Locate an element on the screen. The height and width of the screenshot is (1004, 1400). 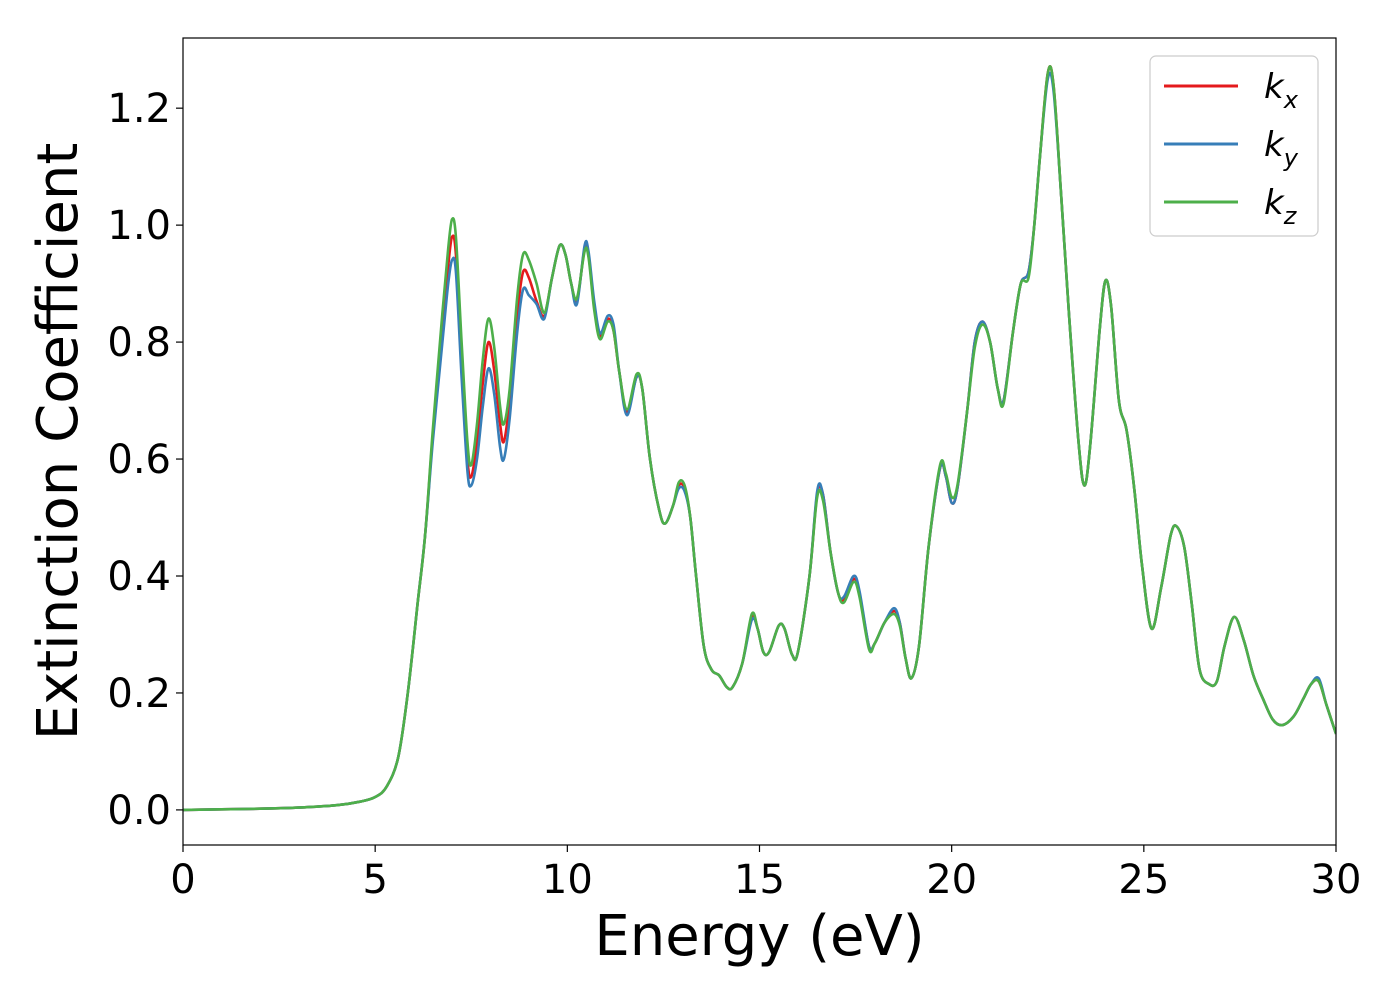
y-tick-label: 0.4 is located at coordinates (139, 577).